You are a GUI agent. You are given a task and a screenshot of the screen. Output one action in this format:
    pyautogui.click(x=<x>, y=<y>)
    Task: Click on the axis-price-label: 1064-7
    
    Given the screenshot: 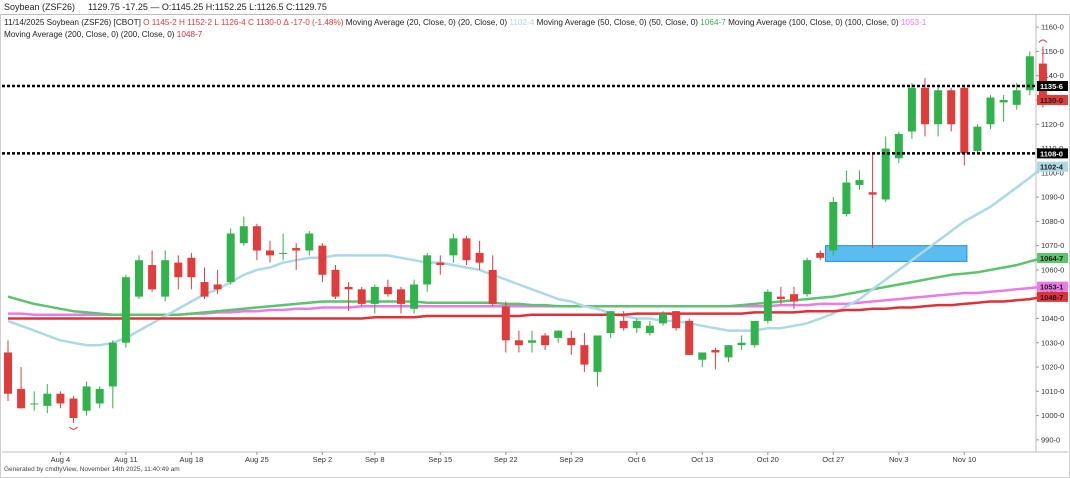 What is the action you would take?
    pyautogui.click(x=1051, y=258)
    